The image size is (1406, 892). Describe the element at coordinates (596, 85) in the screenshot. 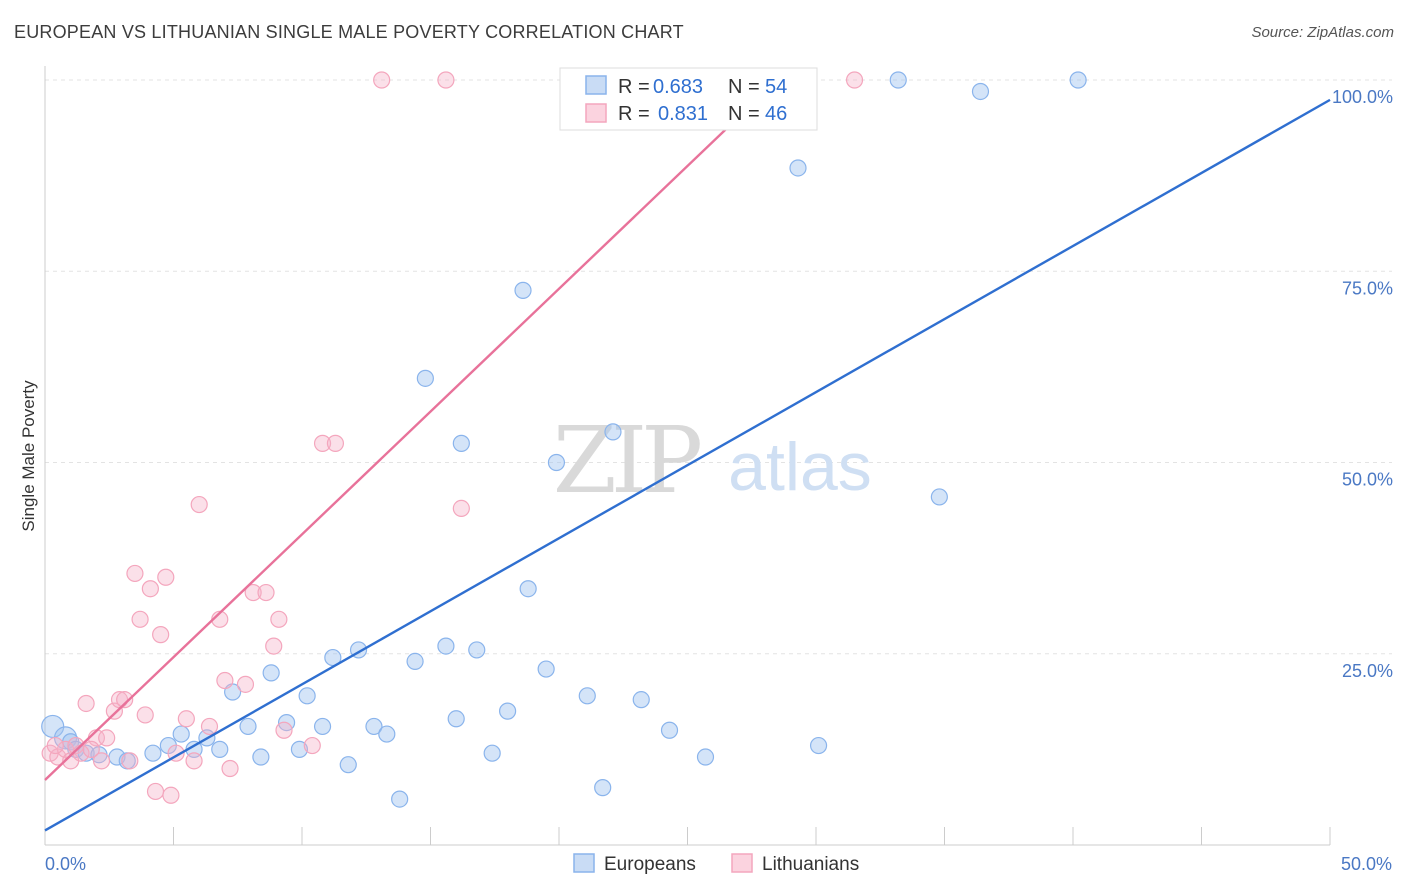

I see `legend-swatch-europeans` at that location.